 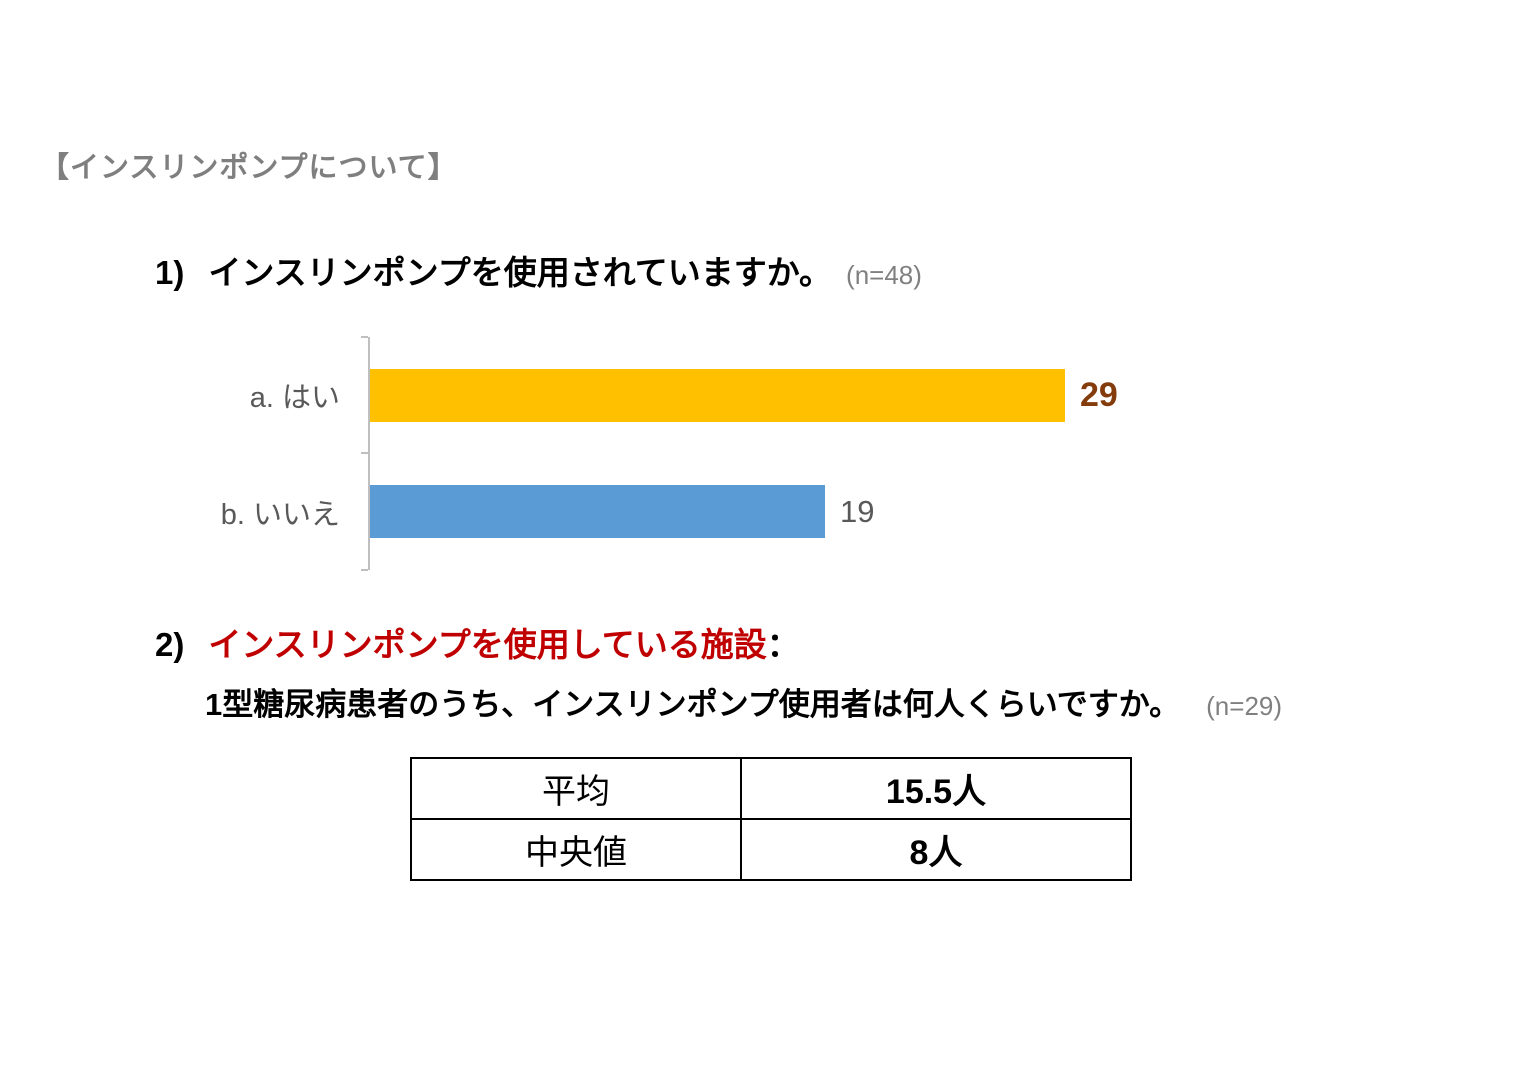 I want to click on category-axis-labels: a. はい b. いいえ, so click(x=274, y=453).